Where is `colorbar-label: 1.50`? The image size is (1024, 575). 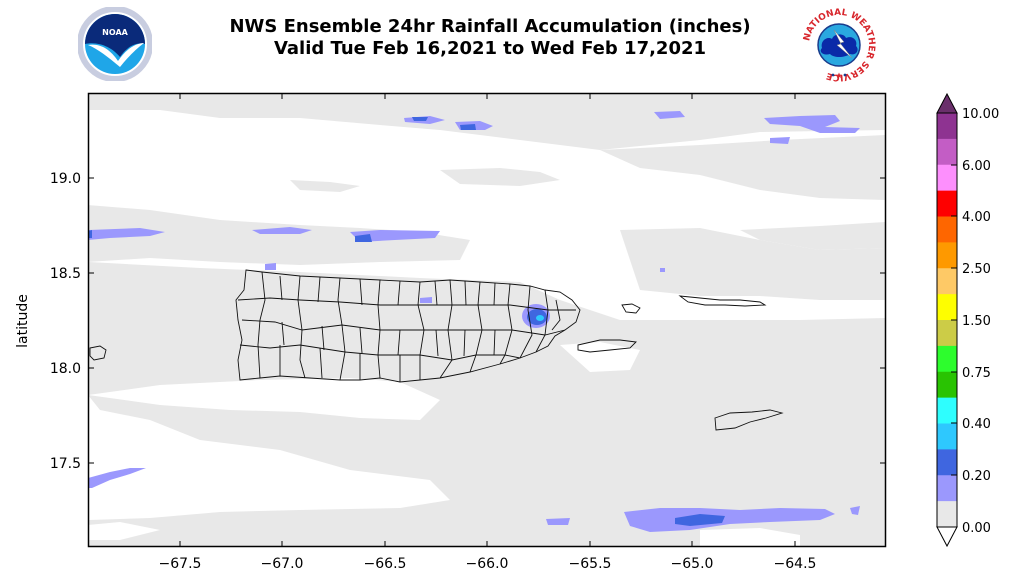
colorbar-label: 1.50 is located at coordinates (976, 321).